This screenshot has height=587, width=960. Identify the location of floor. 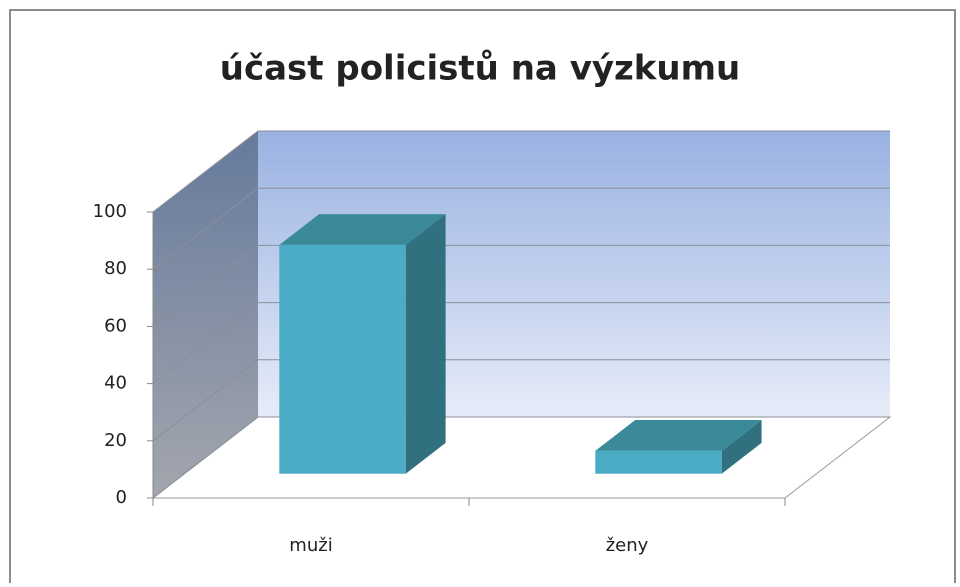
(521, 457).